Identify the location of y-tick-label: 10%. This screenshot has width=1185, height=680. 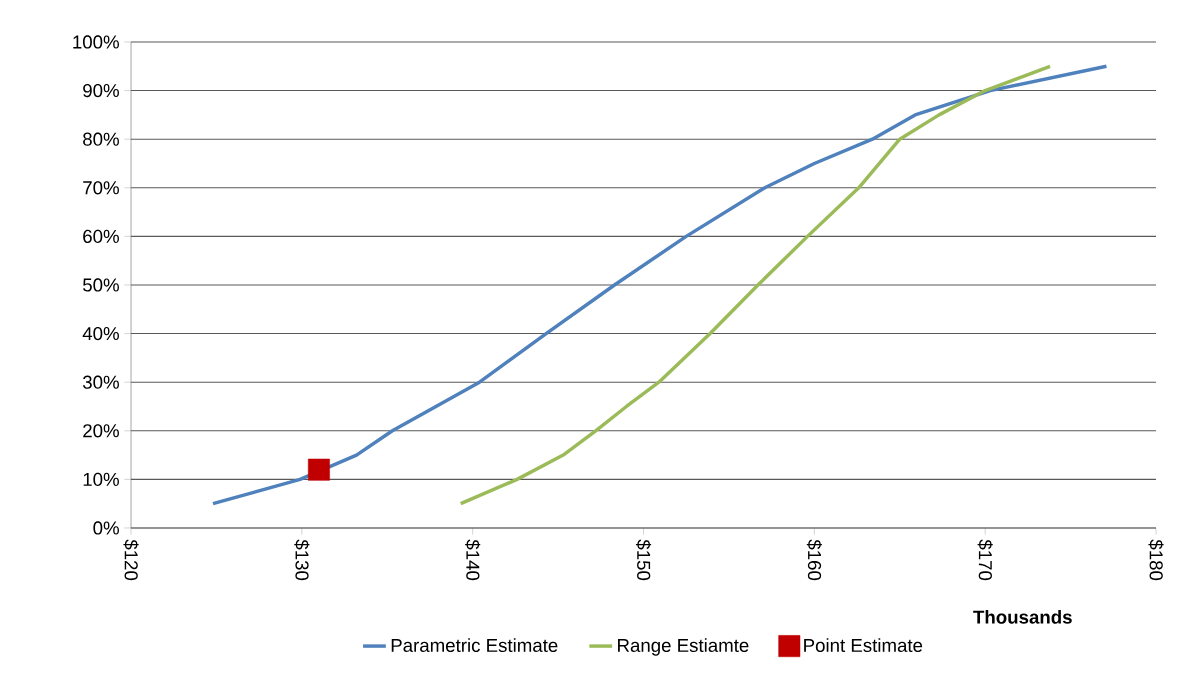
(101, 479).